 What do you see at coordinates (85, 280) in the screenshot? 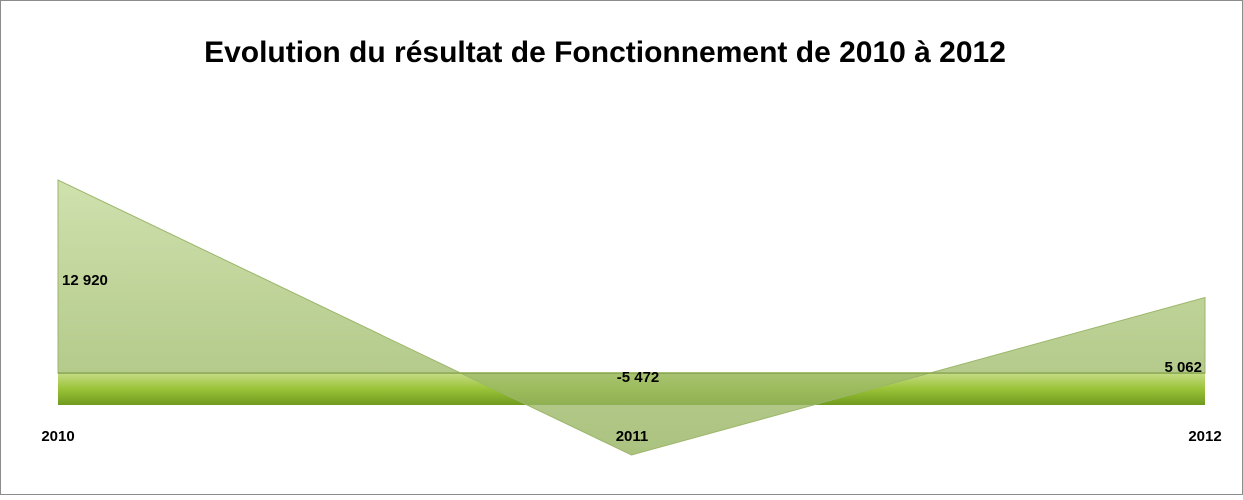
I see `value-label: 12 920` at bounding box center [85, 280].